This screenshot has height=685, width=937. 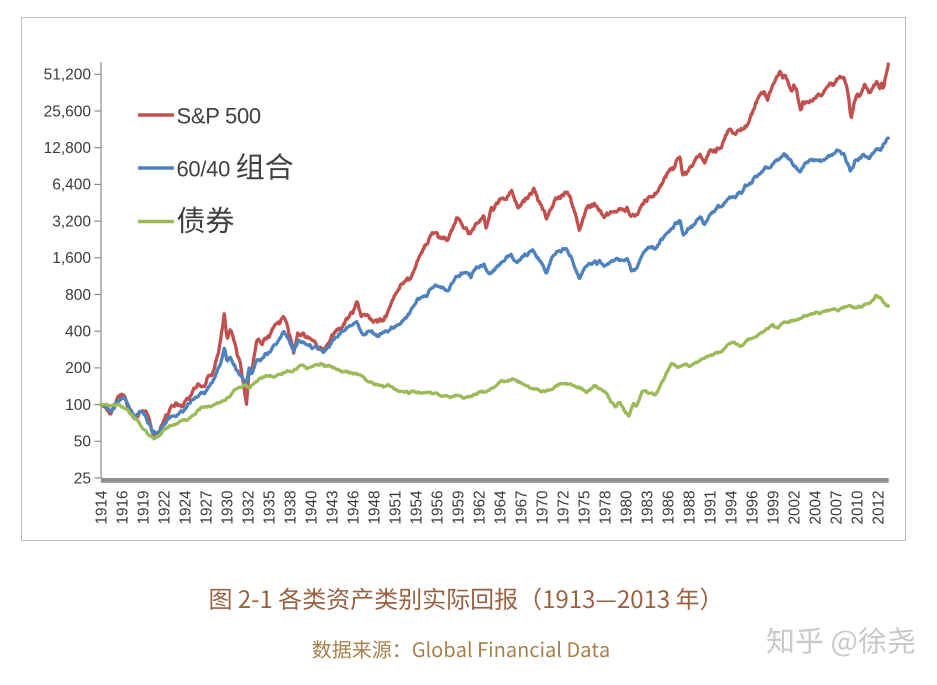 What do you see at coordinates (219, 116) in the screenshot?
I see `svg-text: S&P 500` at bounding box center [219, 116].